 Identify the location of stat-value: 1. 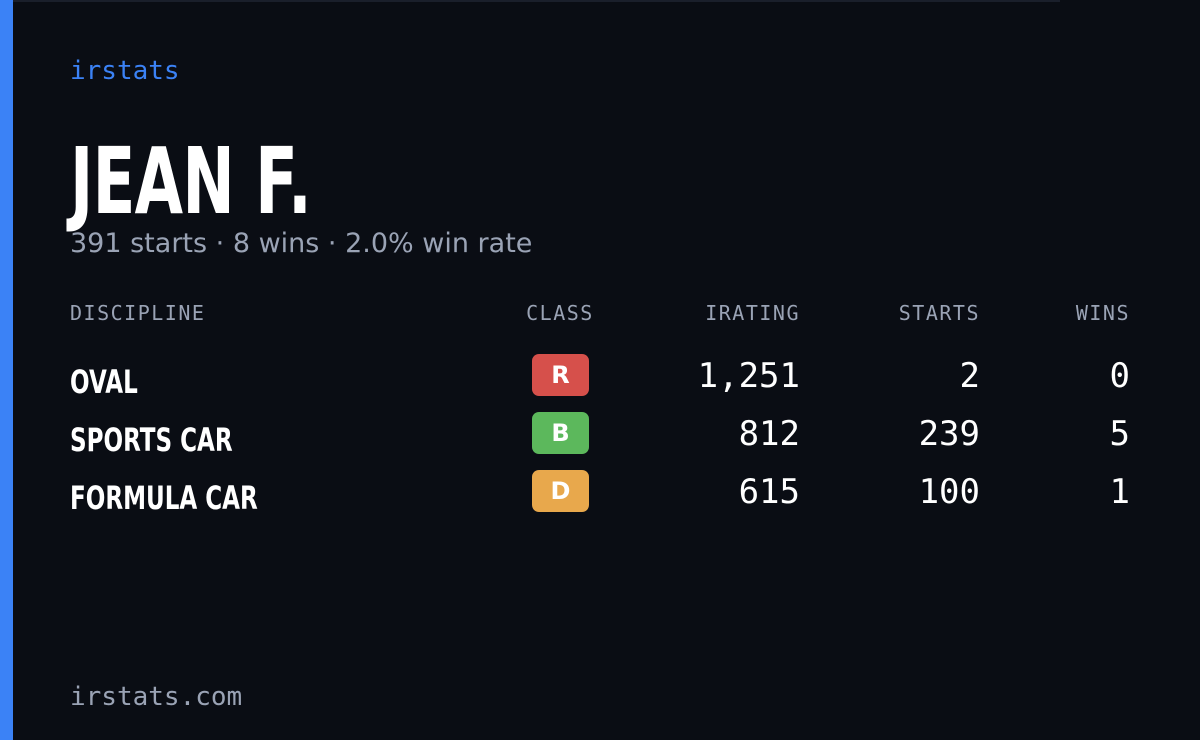
(1119, 492).